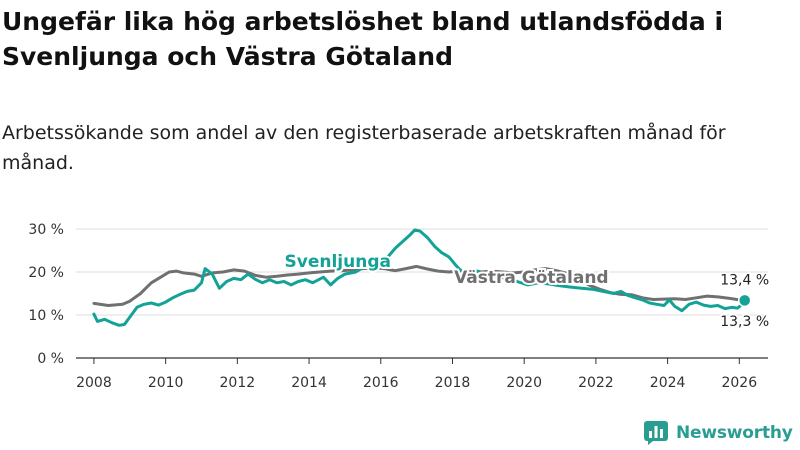 The image size is (800, 450). Describe the element at coordinates (309, 383) in the screenshot. I see `x-tick-label: 2014` at that location.